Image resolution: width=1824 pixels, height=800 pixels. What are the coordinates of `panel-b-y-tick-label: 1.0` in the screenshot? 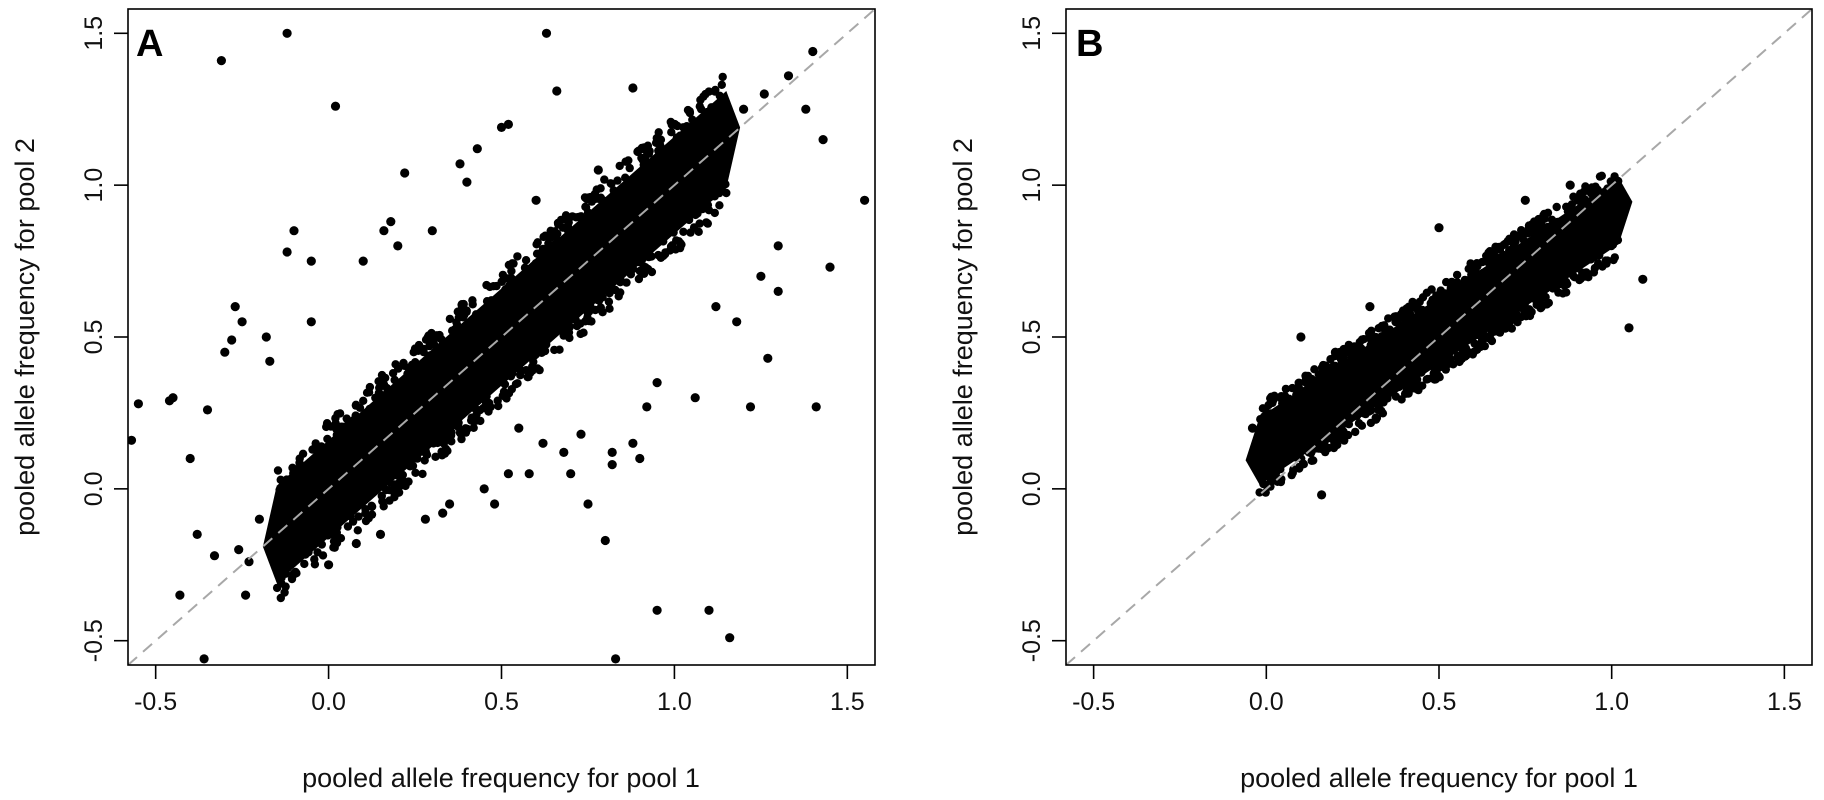 It's located at (1032, 185).